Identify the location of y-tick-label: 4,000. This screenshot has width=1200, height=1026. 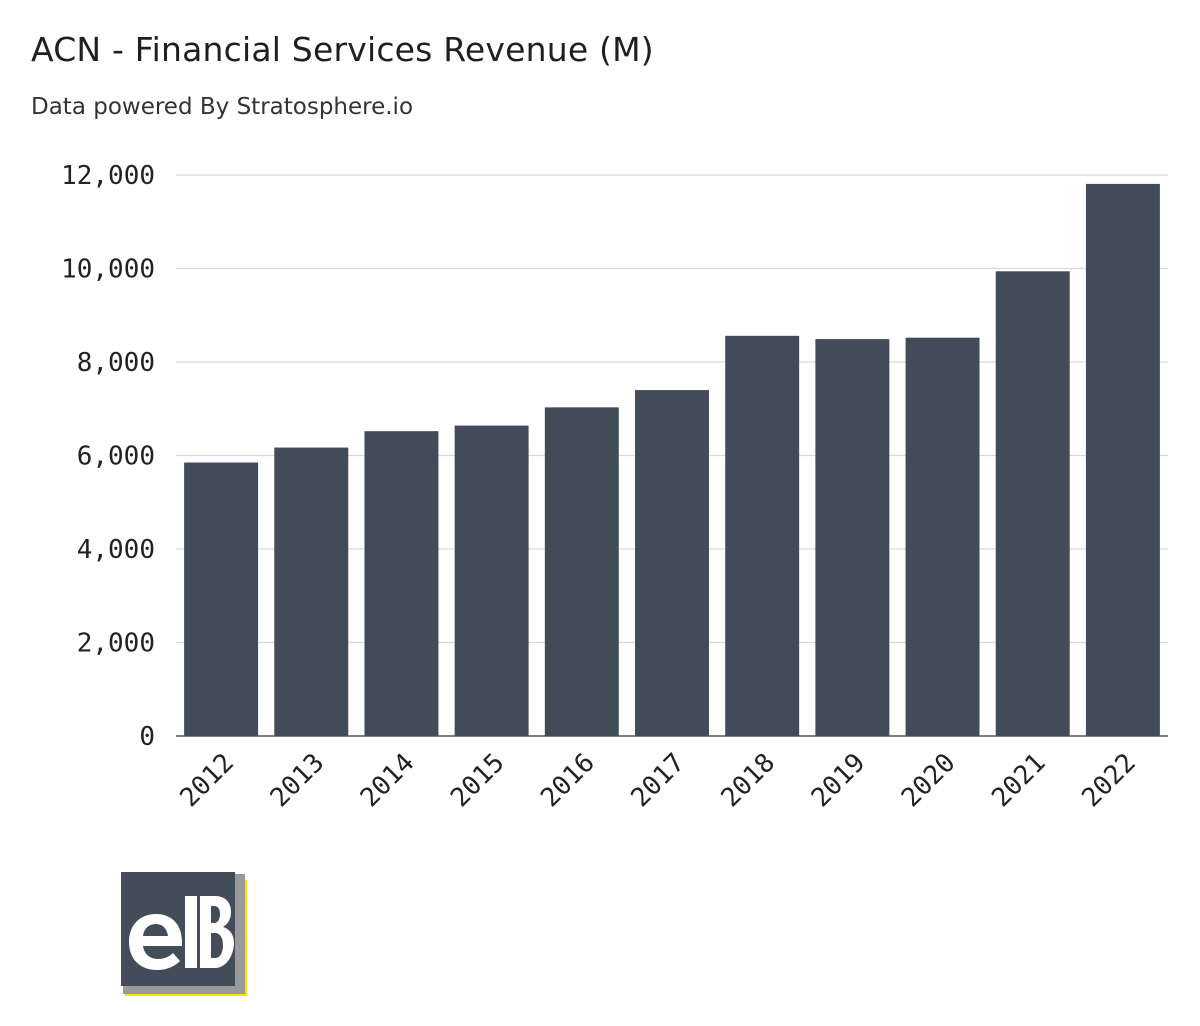
(116, 550).